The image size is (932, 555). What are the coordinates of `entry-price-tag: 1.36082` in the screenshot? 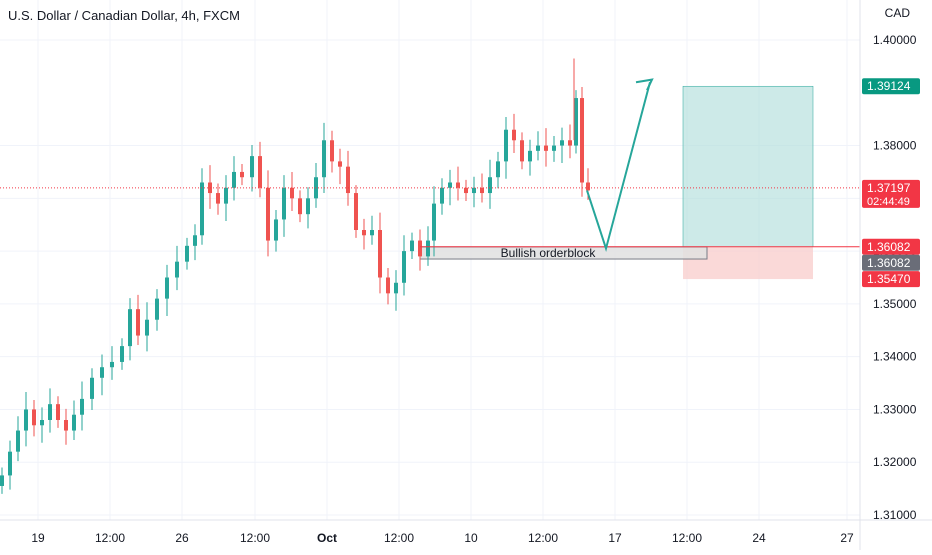 It's located at (891, 246).